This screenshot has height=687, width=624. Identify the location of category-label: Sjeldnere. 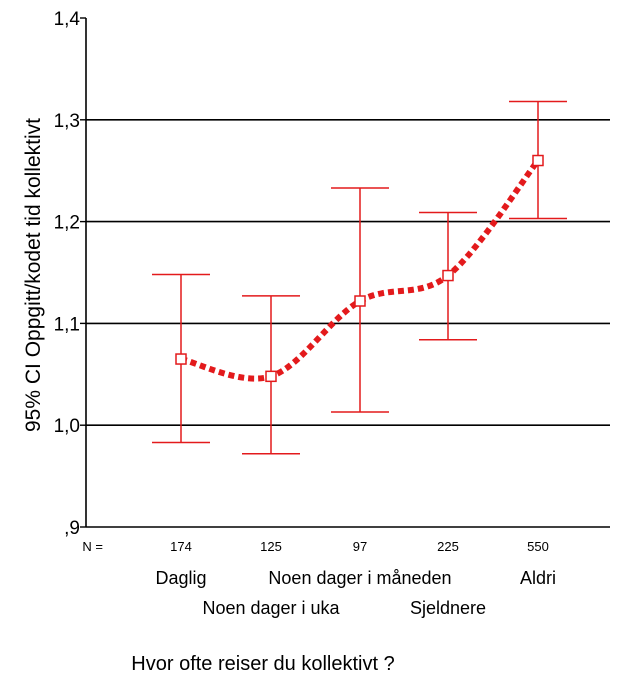
(448, 608).